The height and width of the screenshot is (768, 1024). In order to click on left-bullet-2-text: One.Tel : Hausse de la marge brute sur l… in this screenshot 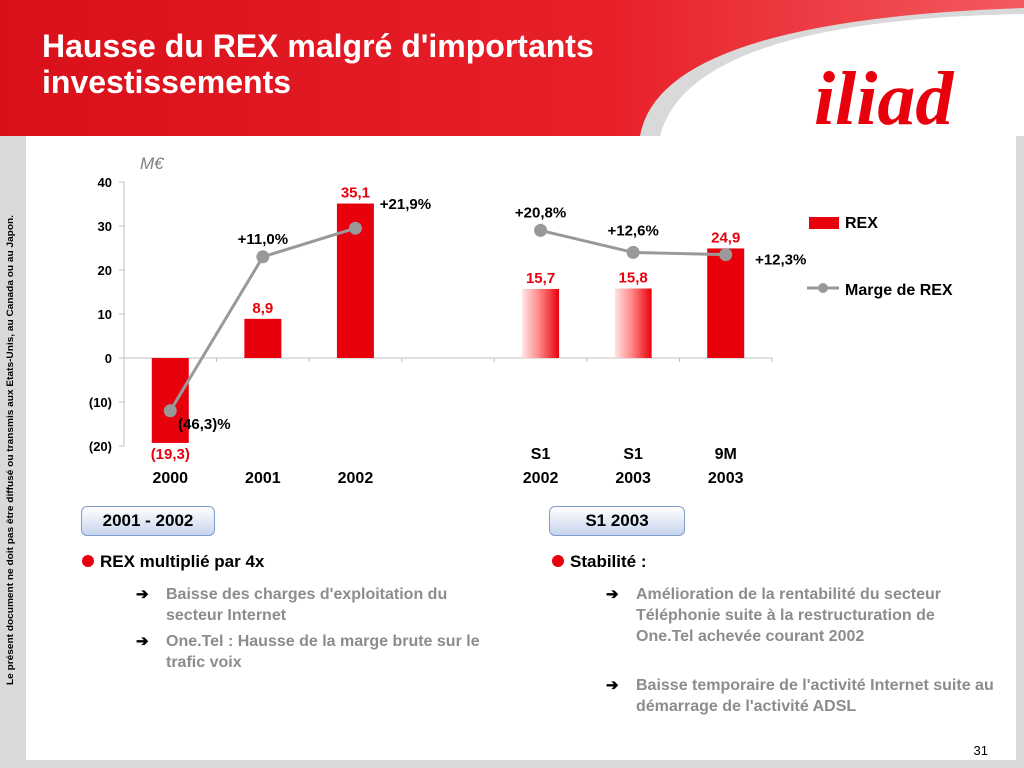, I will do `click(323, 652)`.